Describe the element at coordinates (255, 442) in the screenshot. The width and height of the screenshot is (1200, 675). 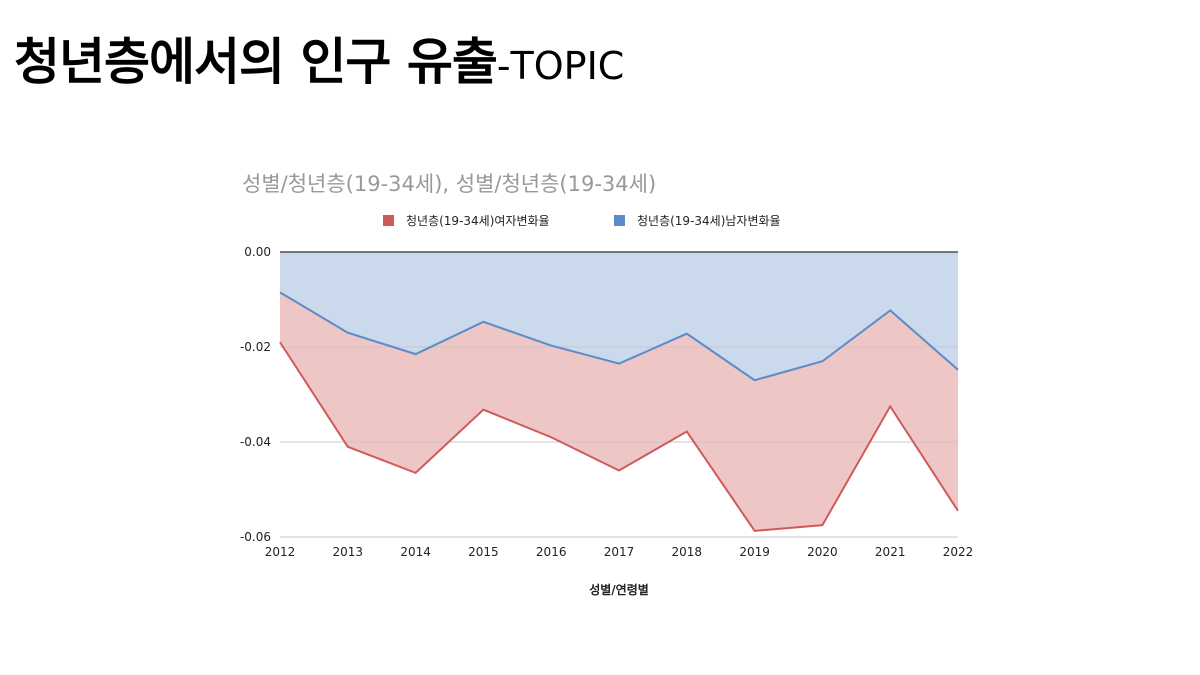
I see `y-tick-label: -0.04` at that location.